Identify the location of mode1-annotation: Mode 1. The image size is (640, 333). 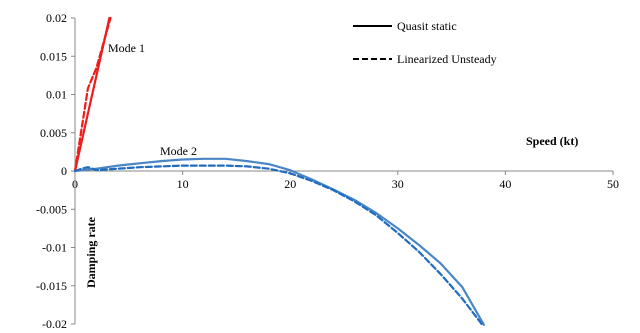
(126, 48).